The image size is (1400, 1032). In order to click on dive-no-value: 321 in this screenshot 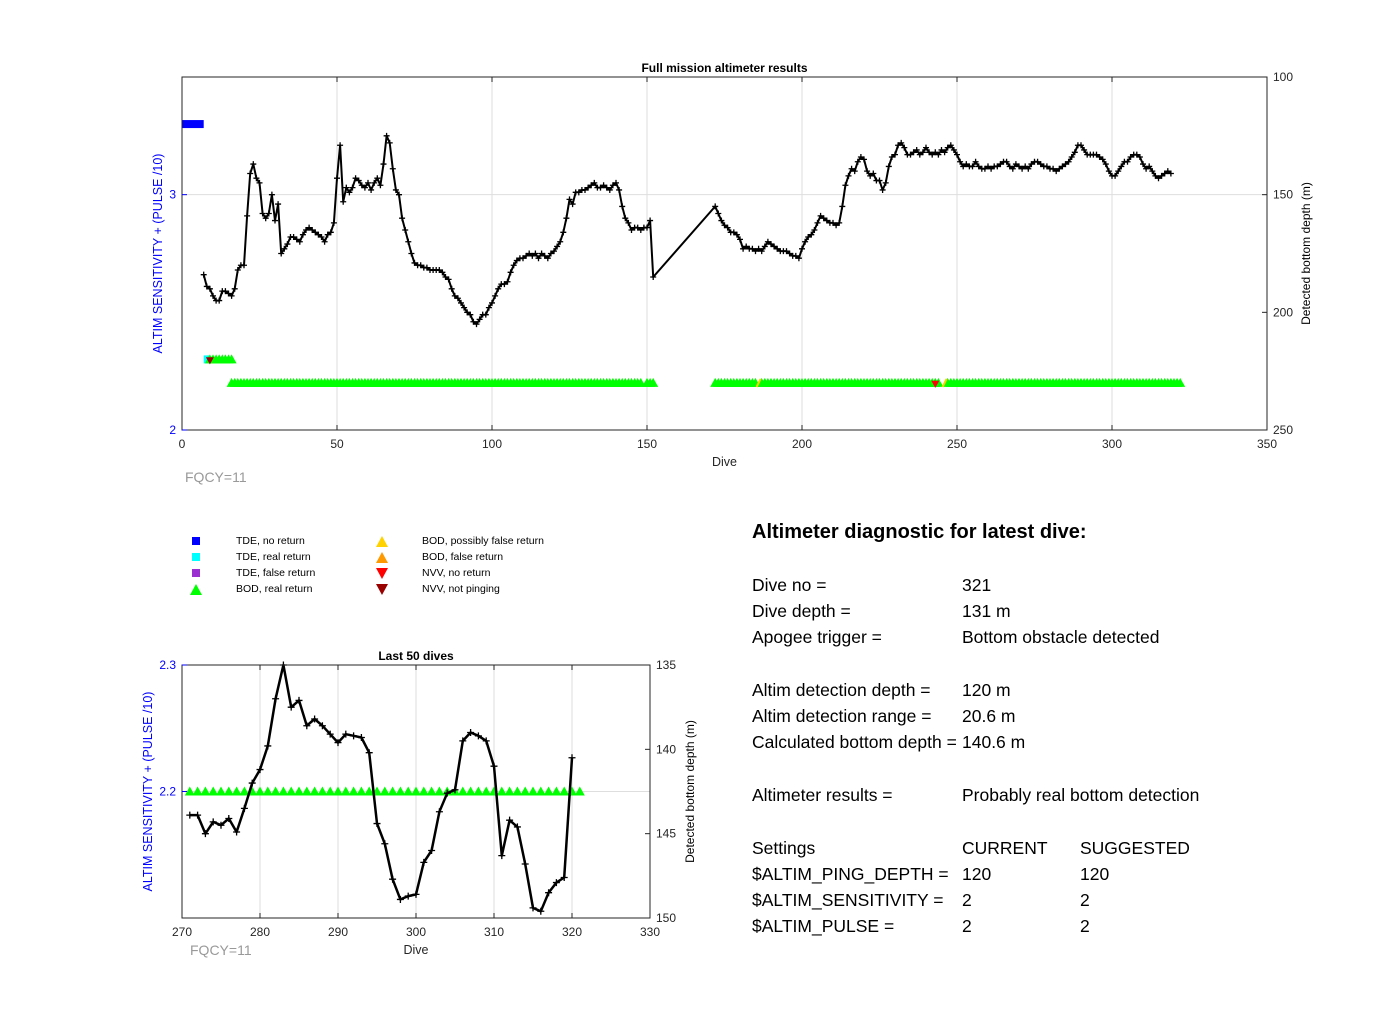, I will do `click(977, 585)`.